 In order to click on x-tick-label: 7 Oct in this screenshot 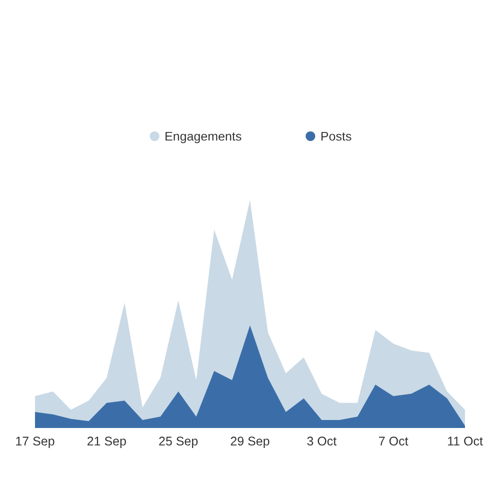, I will do `click(393, 441)`.